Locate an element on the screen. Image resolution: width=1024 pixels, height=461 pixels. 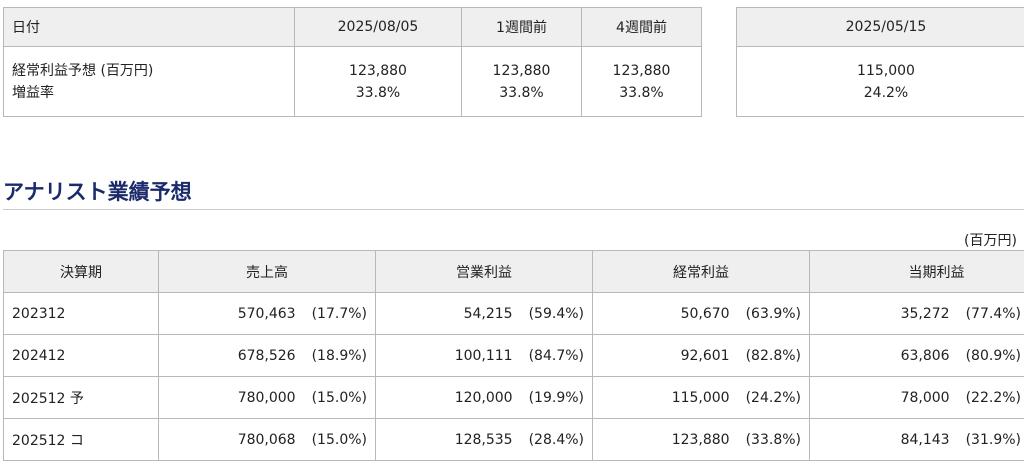
sales-change: (18.9%) is located at coordinates (339, 356).